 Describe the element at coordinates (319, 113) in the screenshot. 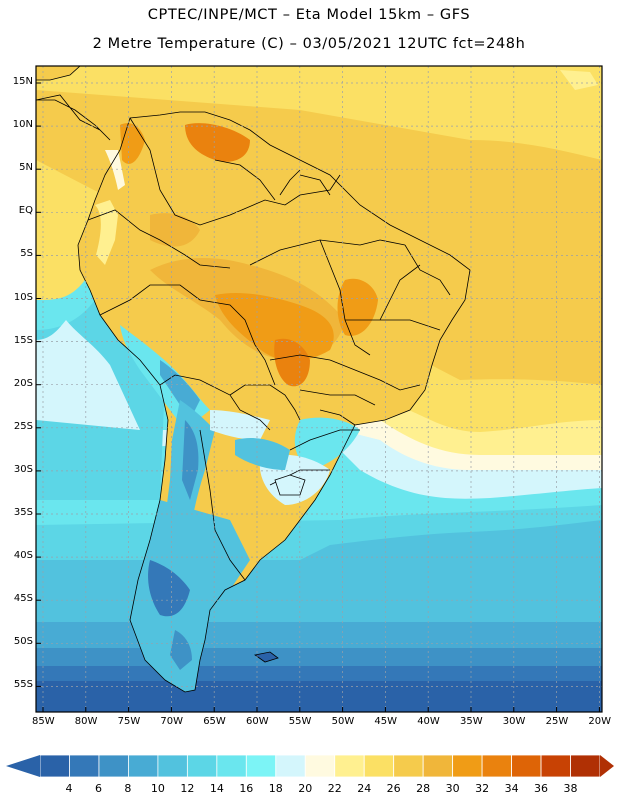

I see `ocean-band-caribbean` at that location.